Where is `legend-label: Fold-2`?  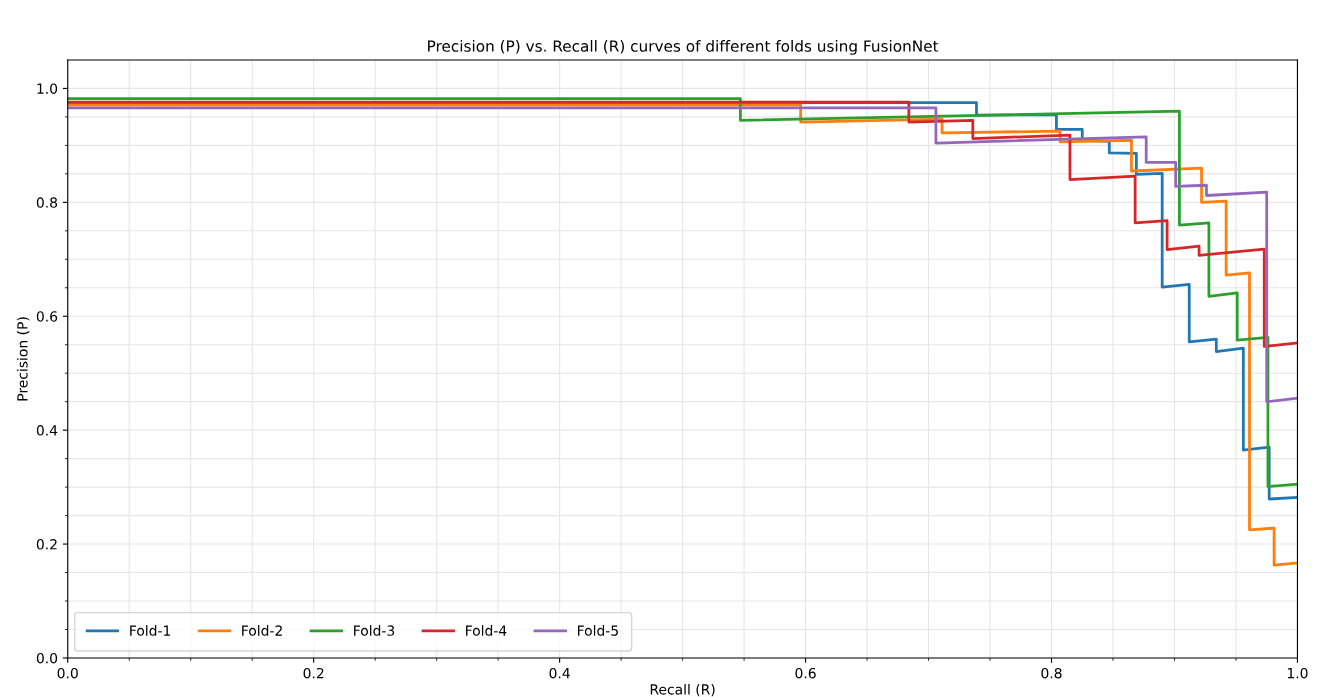
legend-label: Fold-2 is located at coordinates (262, 630).